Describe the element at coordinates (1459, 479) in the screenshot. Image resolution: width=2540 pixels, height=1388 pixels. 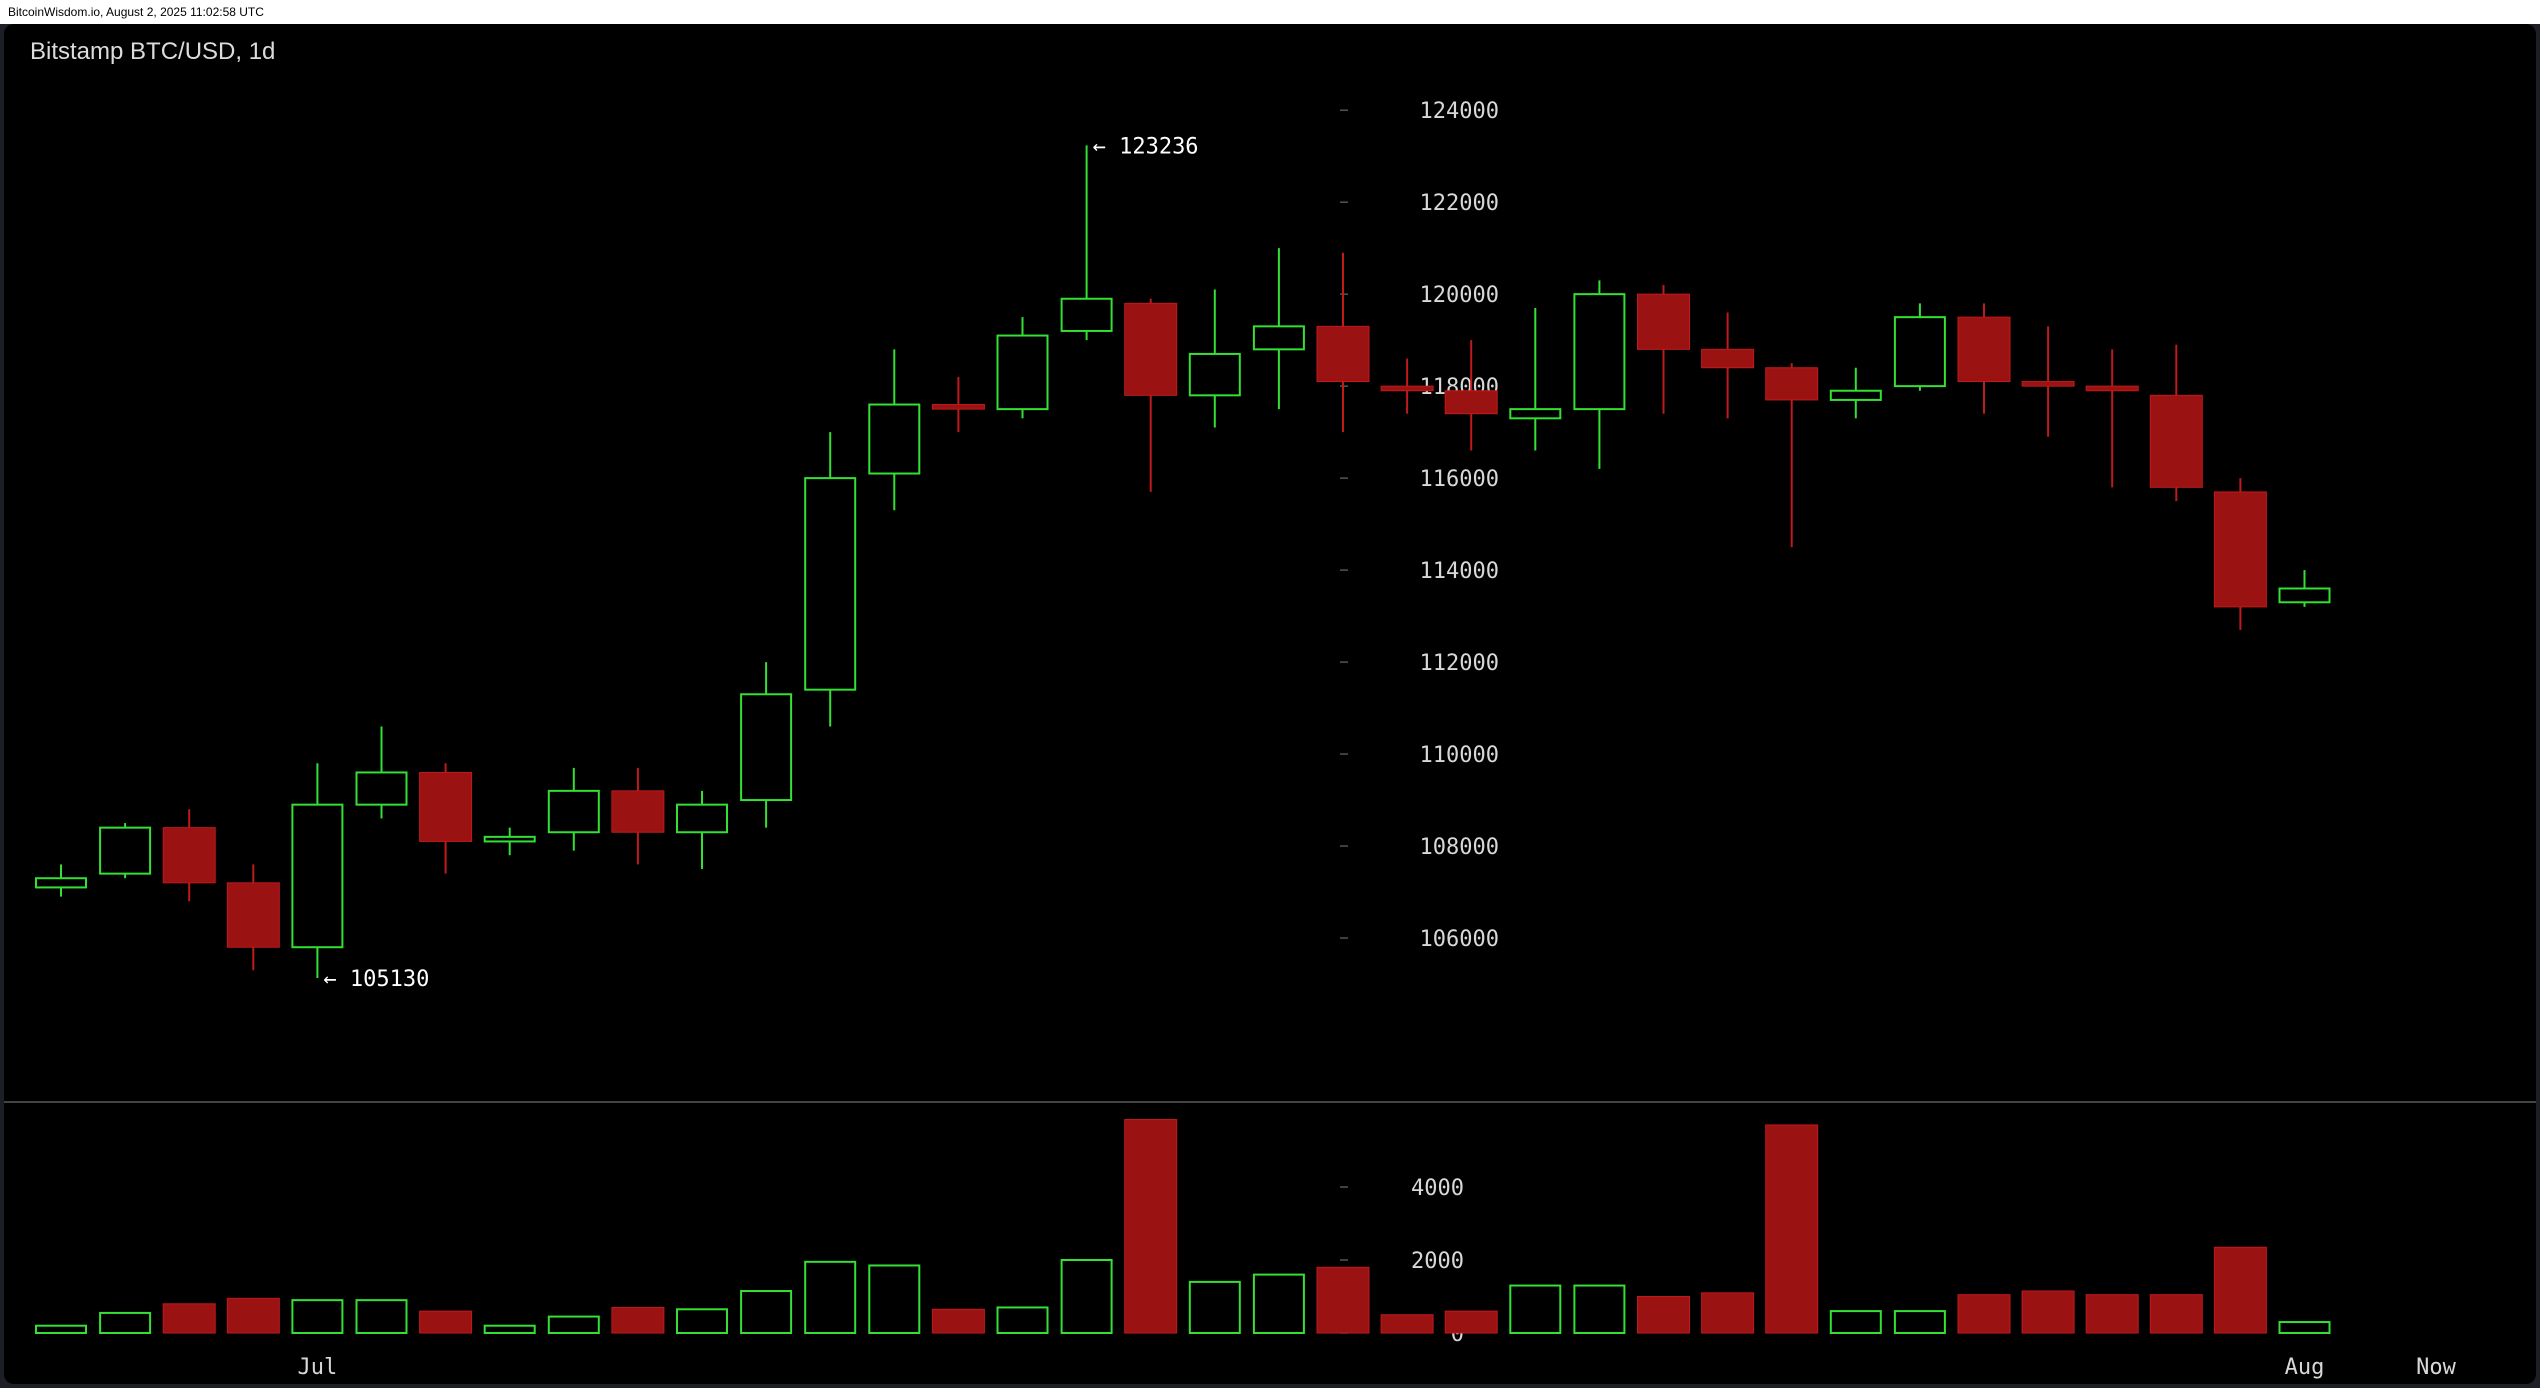
I see `price-tick-label: 116000` at that location.